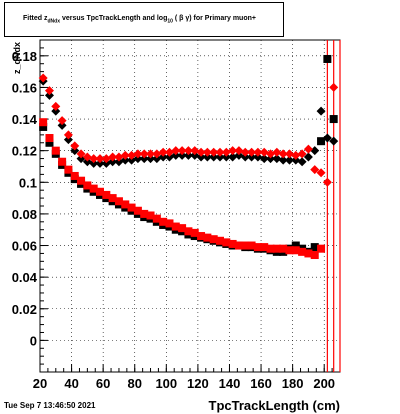 This screenshot has width=400, height=414. What do you see at coordinates (24, 87) in the screenshot?
I see `y-tick-label: 0.16` at bounding box center [24, 87].